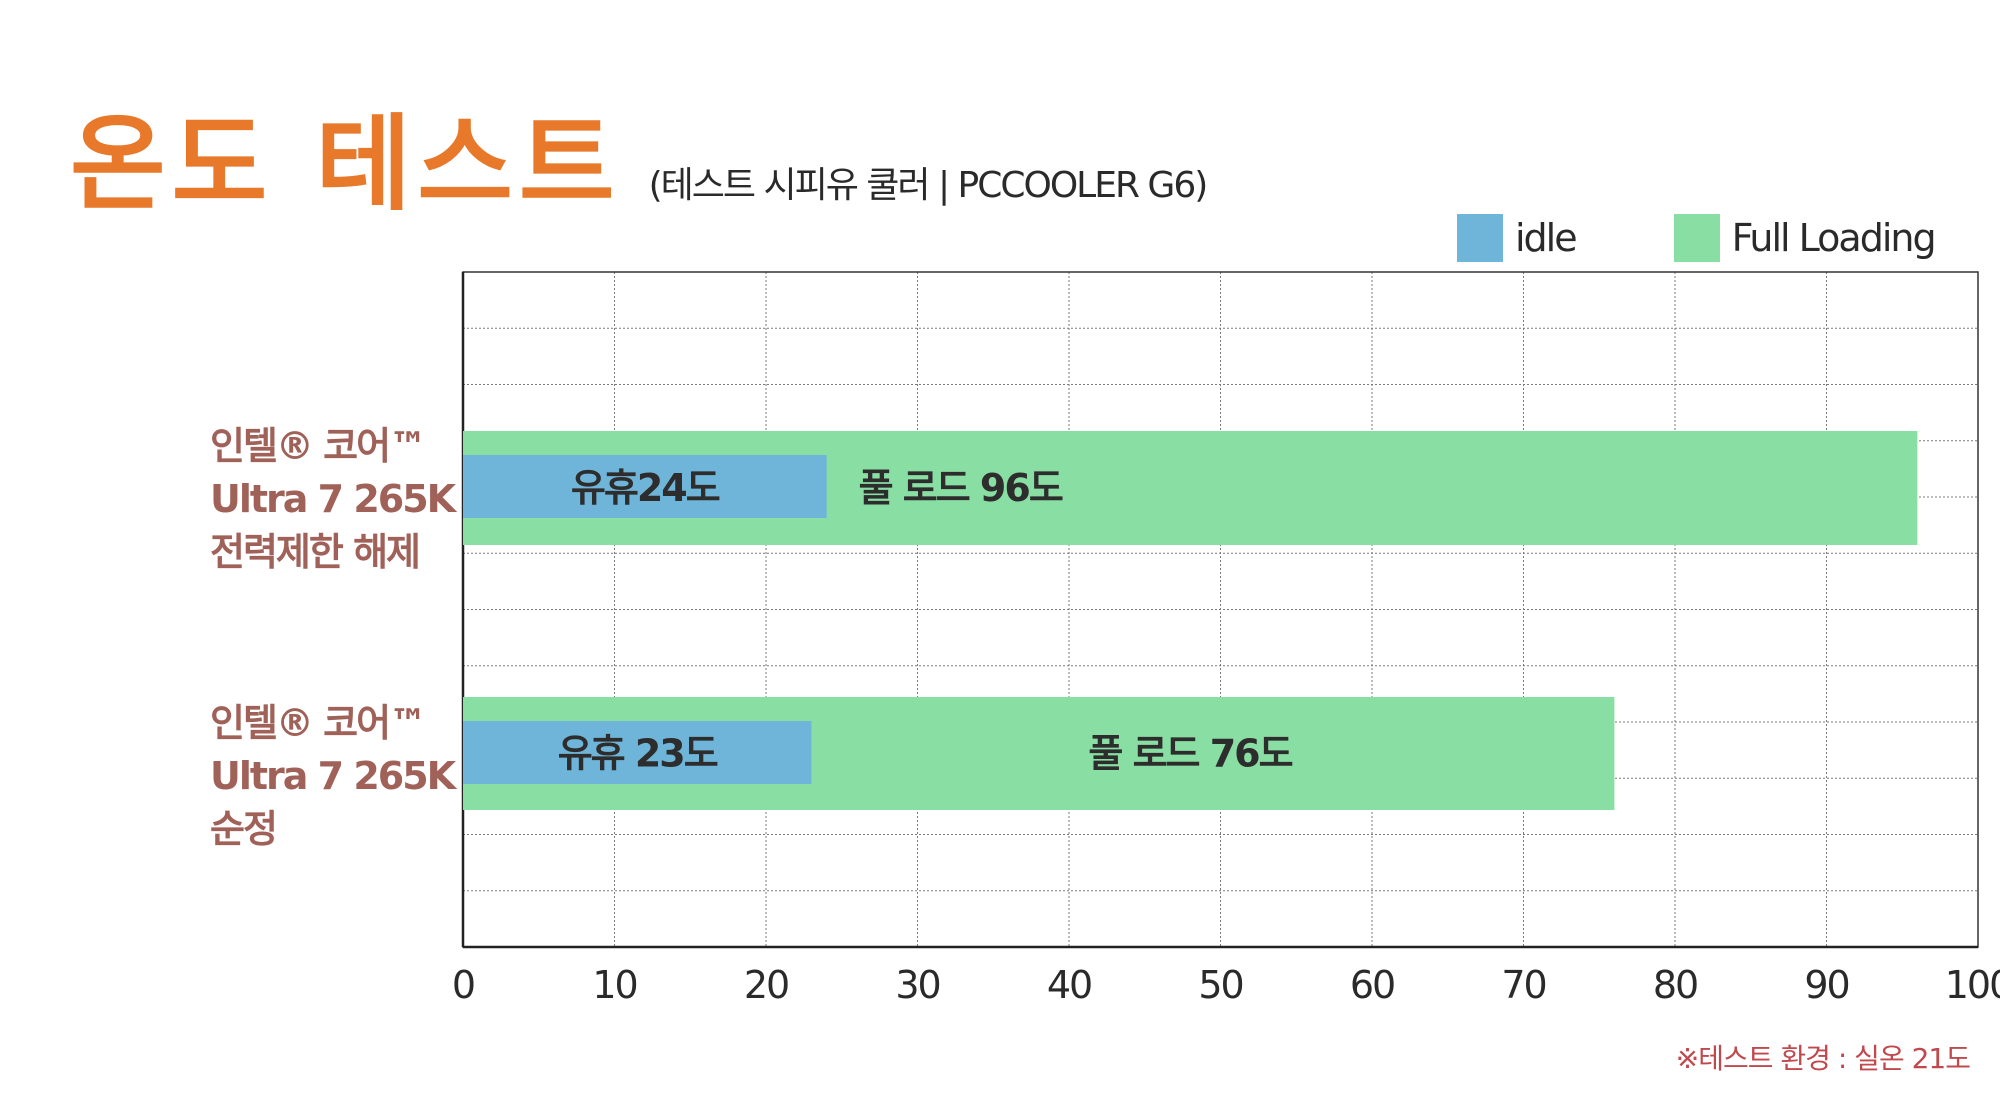 The image size is (2000, 1101). I want to click on x-tick-label: 20, so click(766, 985).